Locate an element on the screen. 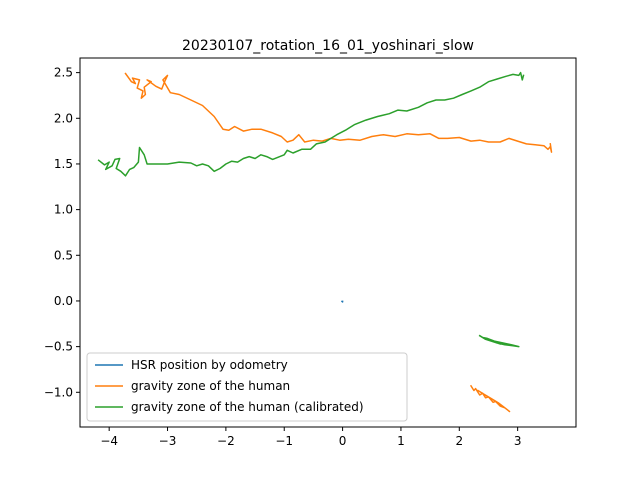 Image resolution: width=640 pixels, height=480 pixels. y-tick-label: 1.0 is located at coordinates (63, 210).